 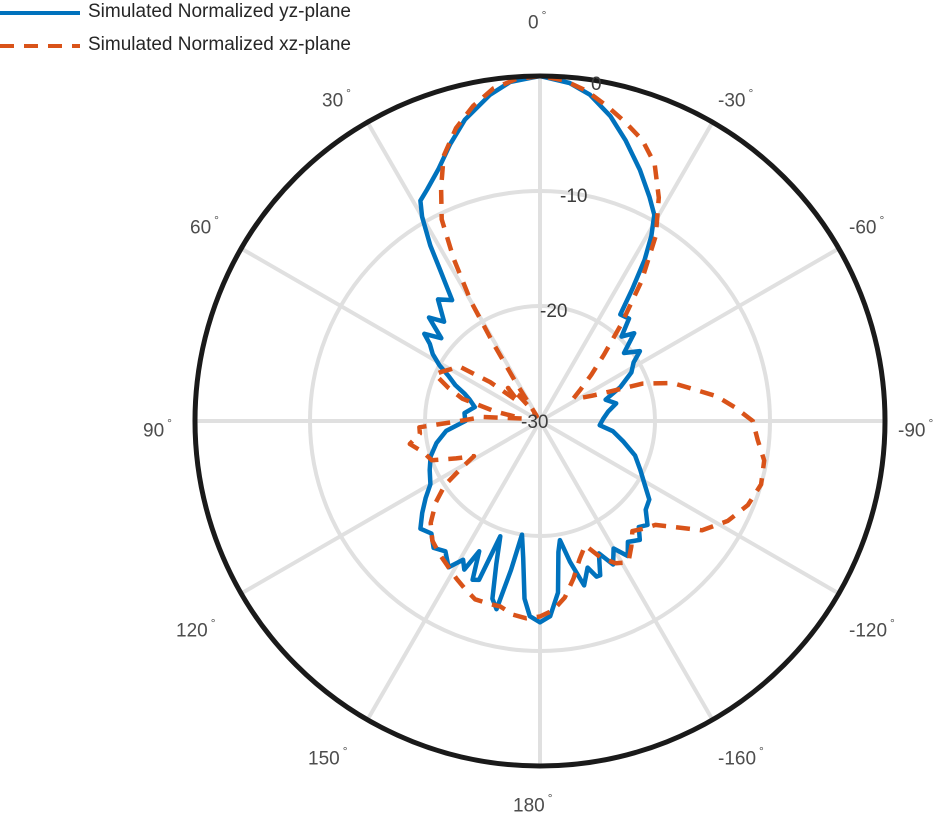 I want to click on angle-label: -160 °, so click(x=741, y=757).